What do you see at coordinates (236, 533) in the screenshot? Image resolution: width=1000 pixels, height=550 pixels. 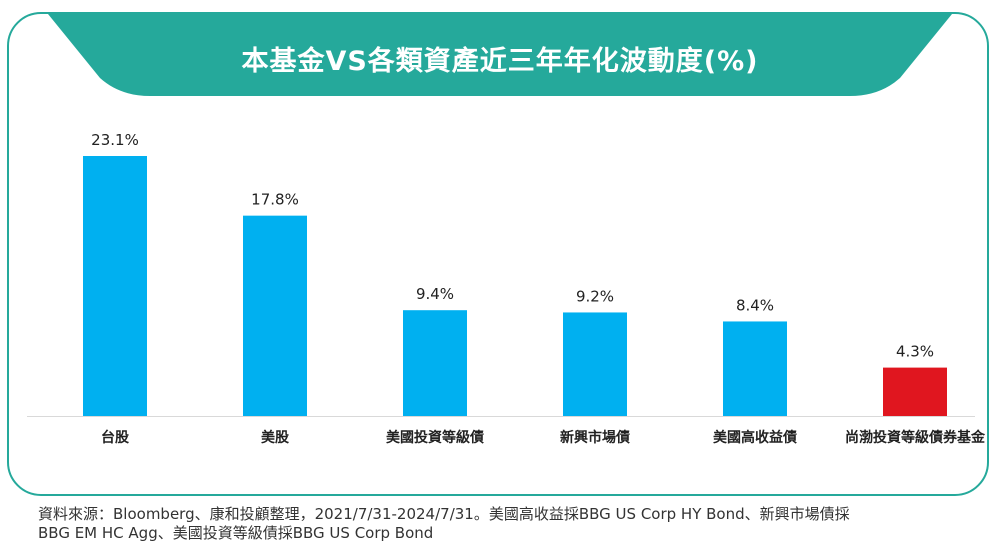 I see `source-line-2: BBG EM HC Agg、美國投資等級債採BBG US Corp Bond` at bounding box center [236, 533].